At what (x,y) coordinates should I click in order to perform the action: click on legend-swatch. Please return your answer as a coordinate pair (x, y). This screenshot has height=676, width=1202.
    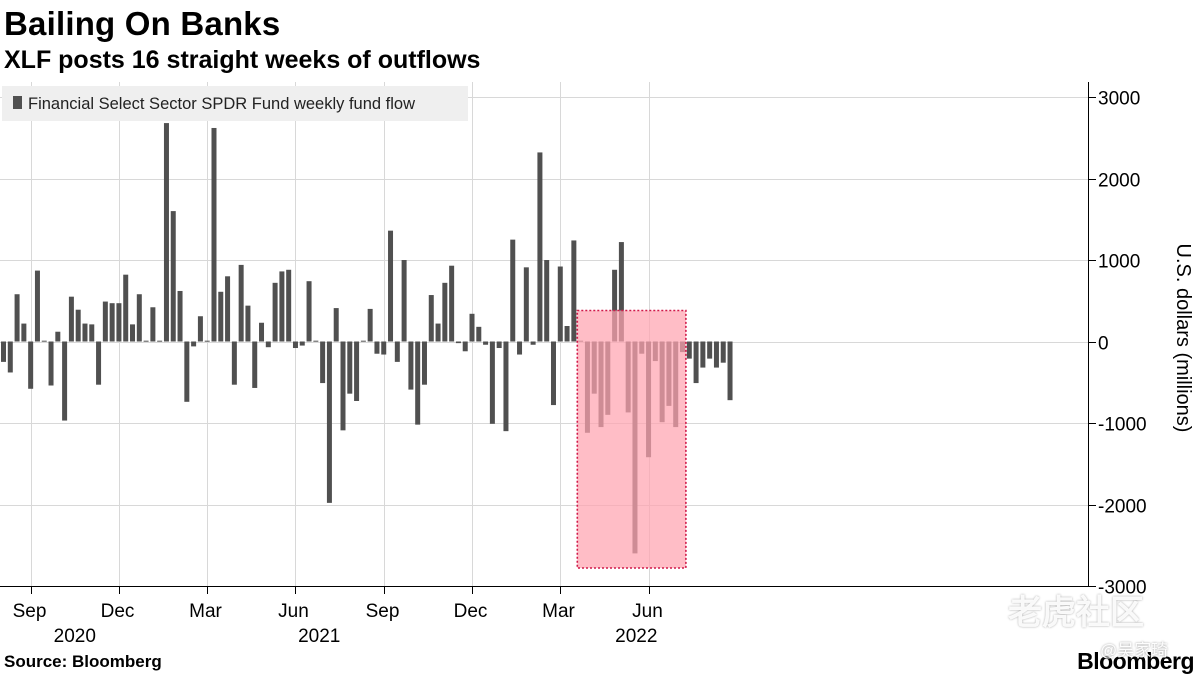
    Looking at the image, I should click on (17, 102).